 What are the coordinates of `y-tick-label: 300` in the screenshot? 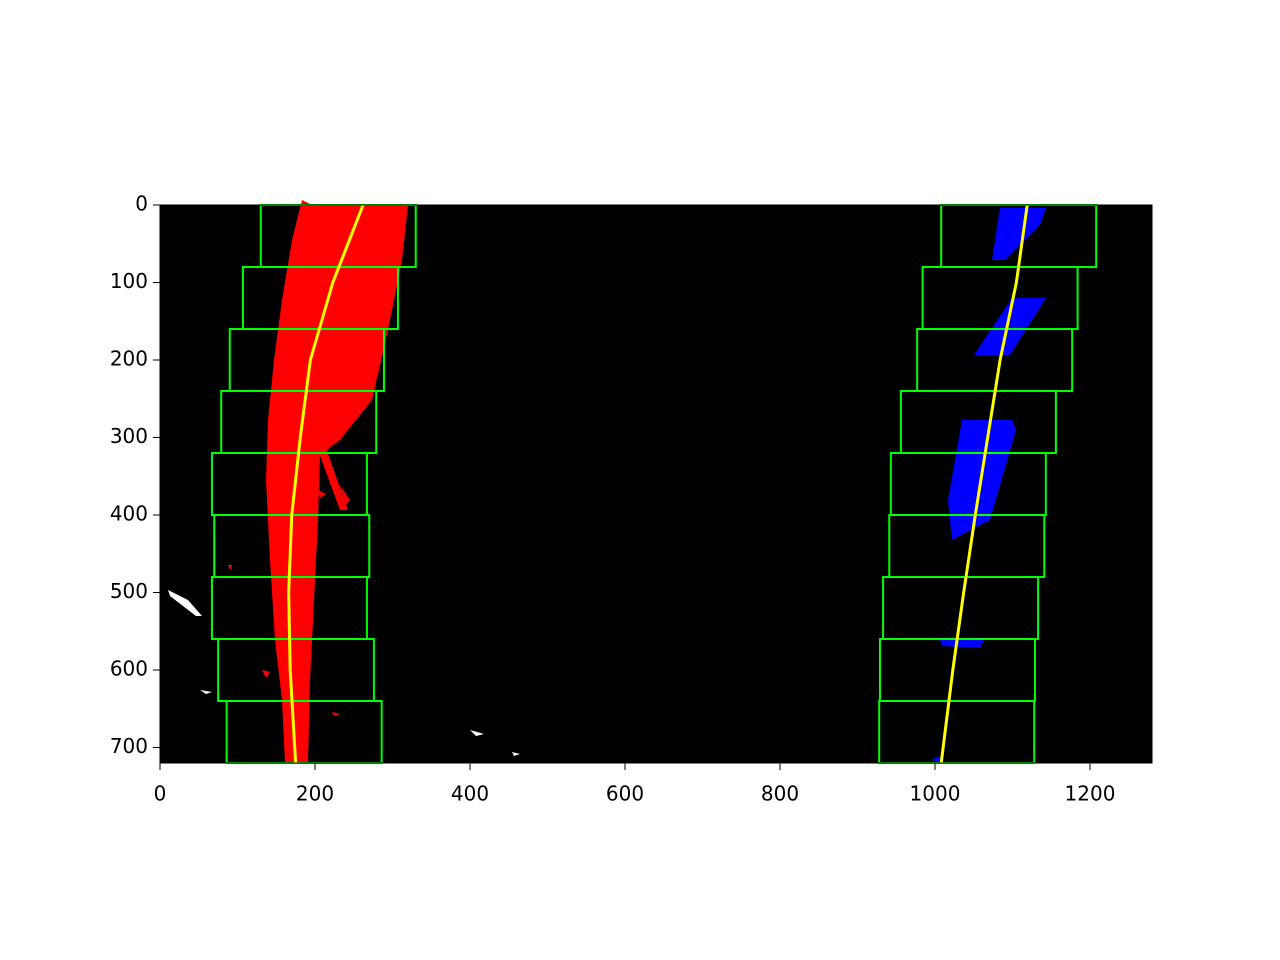 It's located at (129, 436).